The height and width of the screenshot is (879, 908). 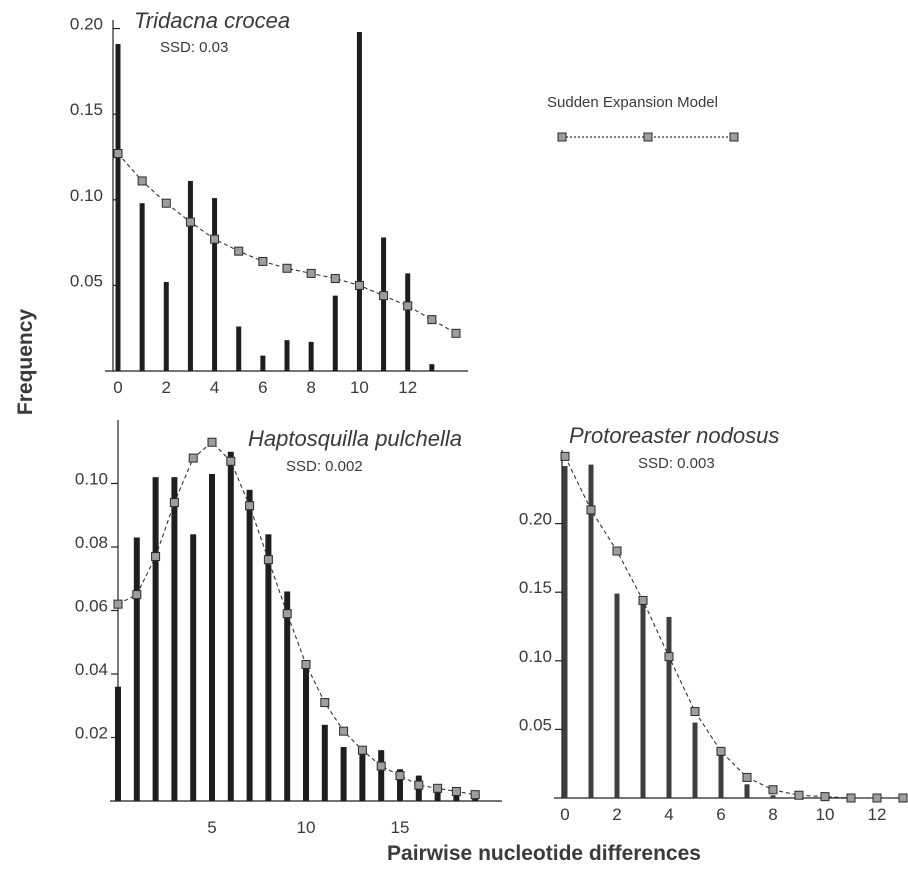 What do you see at coordinates (91, 606) in the screenshot?
I see `y-tick-label: 0.06` at bounding box center [91, 606].